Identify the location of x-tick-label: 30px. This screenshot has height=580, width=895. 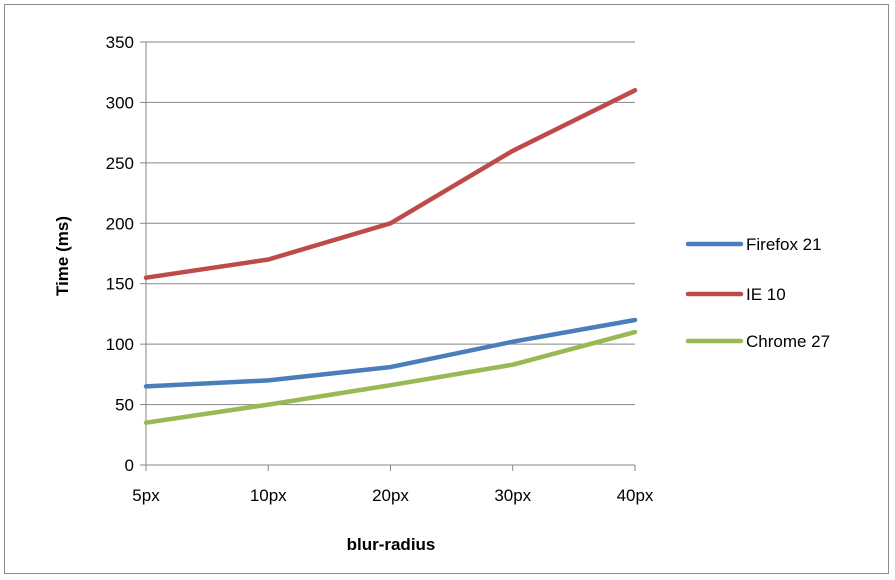
(512, 495).